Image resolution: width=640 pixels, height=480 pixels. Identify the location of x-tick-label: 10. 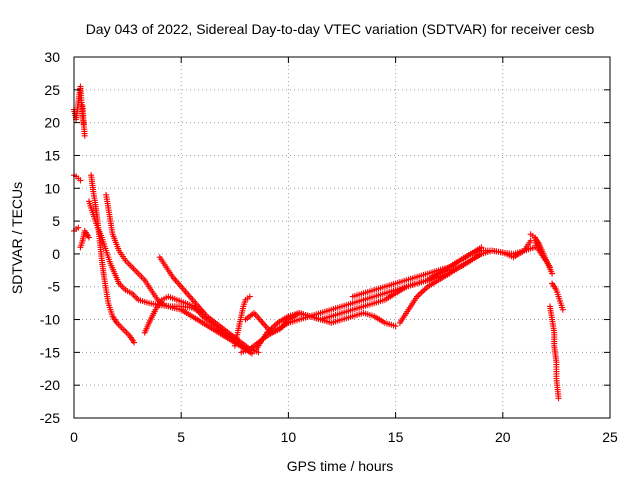
(289, 437).